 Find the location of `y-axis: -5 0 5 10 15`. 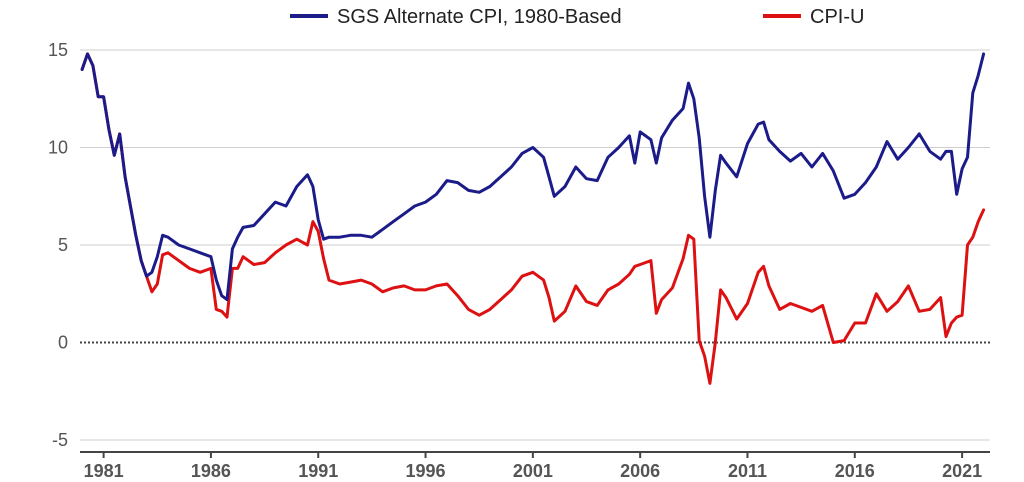

y-axis: -5 0 5 10 15 is located at coordinates (58, 245).